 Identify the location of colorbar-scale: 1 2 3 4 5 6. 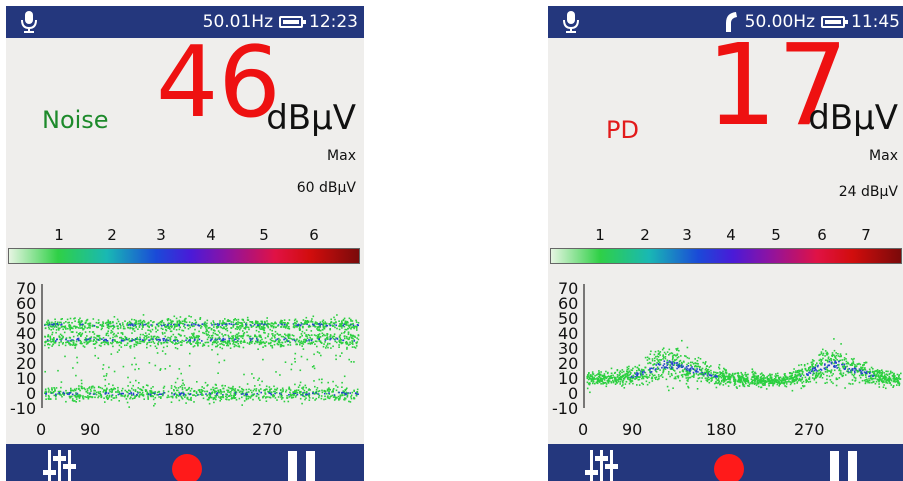
(185, 236).